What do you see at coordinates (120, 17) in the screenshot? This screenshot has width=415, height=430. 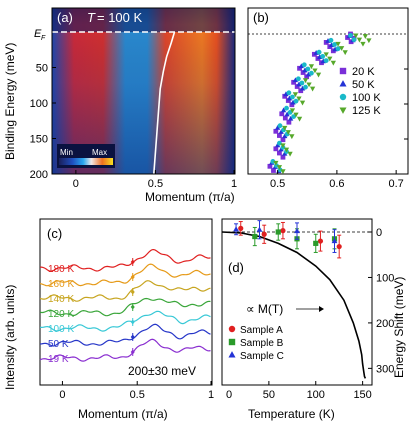 I see `panel-a-title-value: = 100 K` at bounding box center [120, 17].